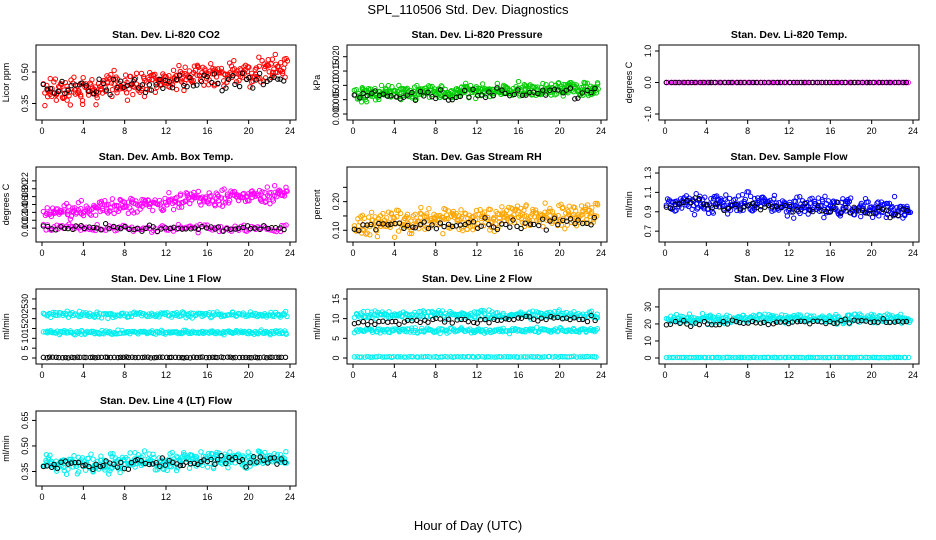 The width and height of the screenshot is (936, 540). I want to click on x-tick-label: 20, so click(872, 375).